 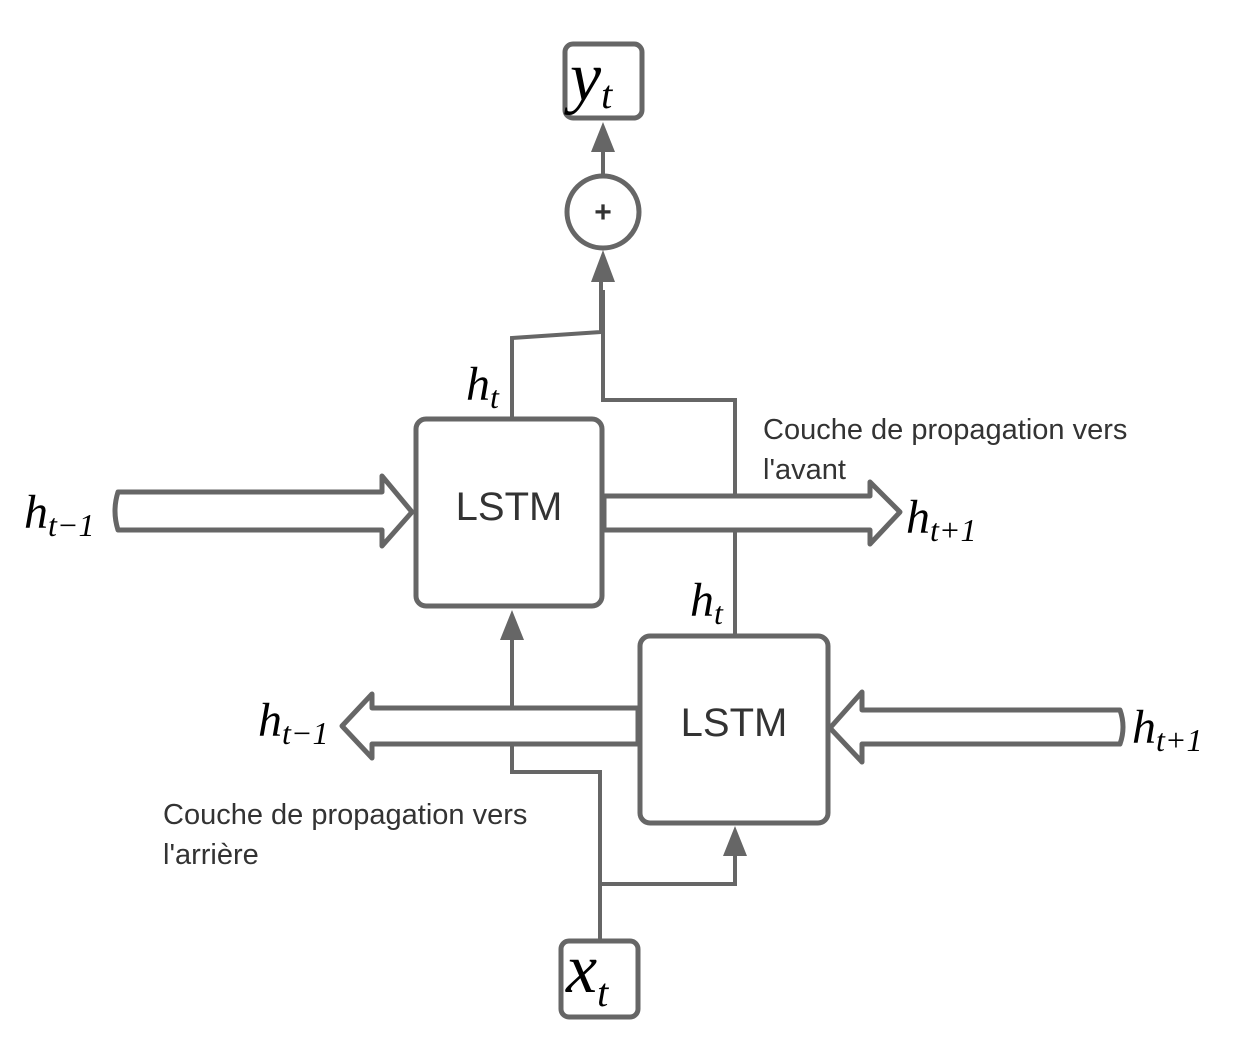 What do you see at coordinates (1167, 729) in the screenshot?
I see `backward-next-state-label: ht+1` at bounding box center [1167, 729].